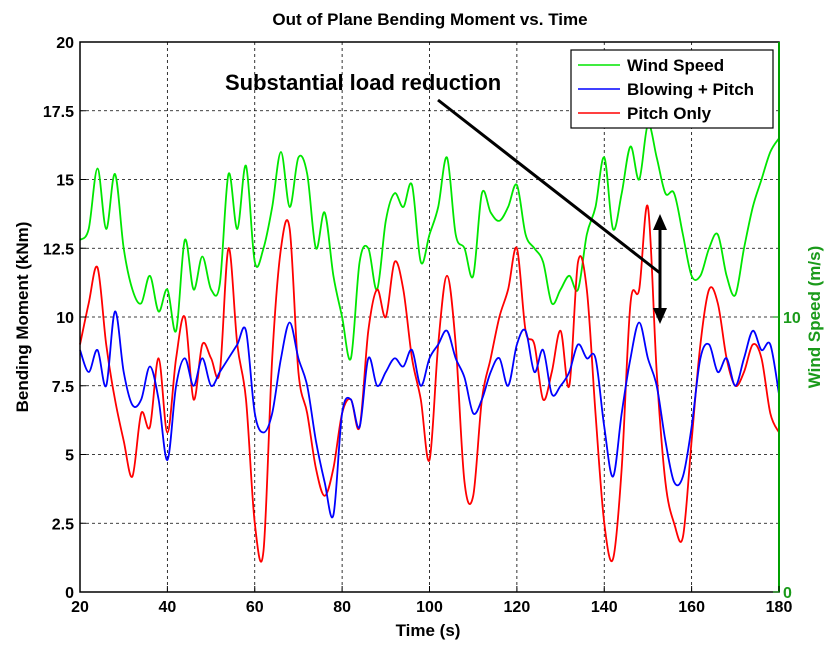 This screenshot has height=650, width=836. I want to click on y2-tick-label: 10, so click(792, 318).